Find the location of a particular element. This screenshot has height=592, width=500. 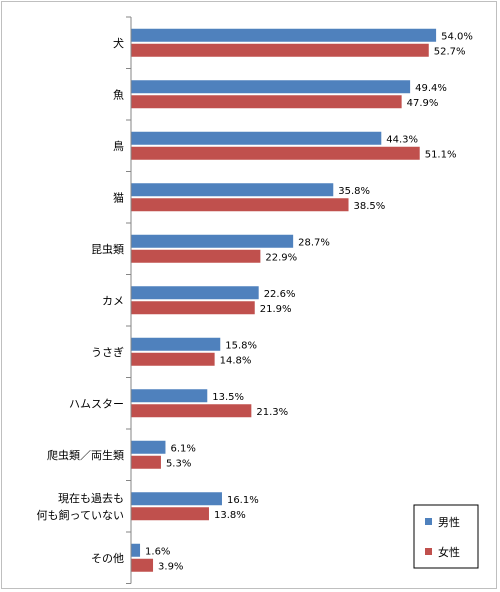

legend-box is located at coordinates (446, 536).